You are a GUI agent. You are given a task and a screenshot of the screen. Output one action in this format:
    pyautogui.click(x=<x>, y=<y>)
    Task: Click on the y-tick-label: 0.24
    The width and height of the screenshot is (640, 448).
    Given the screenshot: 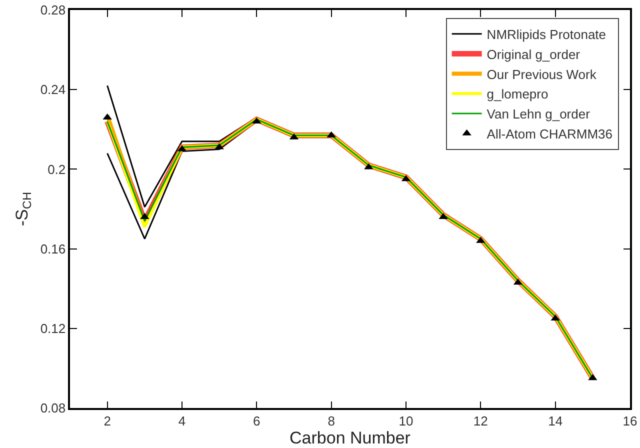 What is the action you would take?
    pyautogui.click(x=53, y=90)
    